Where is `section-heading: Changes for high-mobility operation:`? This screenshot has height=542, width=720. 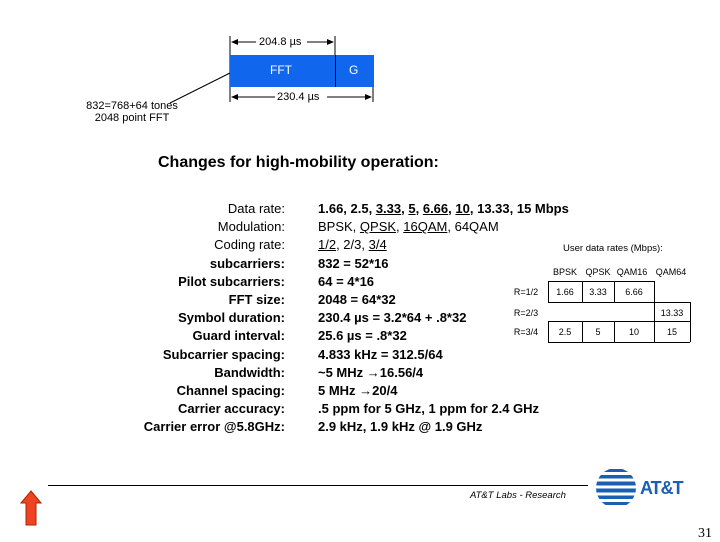
section-heading: Changes for high-mobility operation: is located at coordinates (298, 162).